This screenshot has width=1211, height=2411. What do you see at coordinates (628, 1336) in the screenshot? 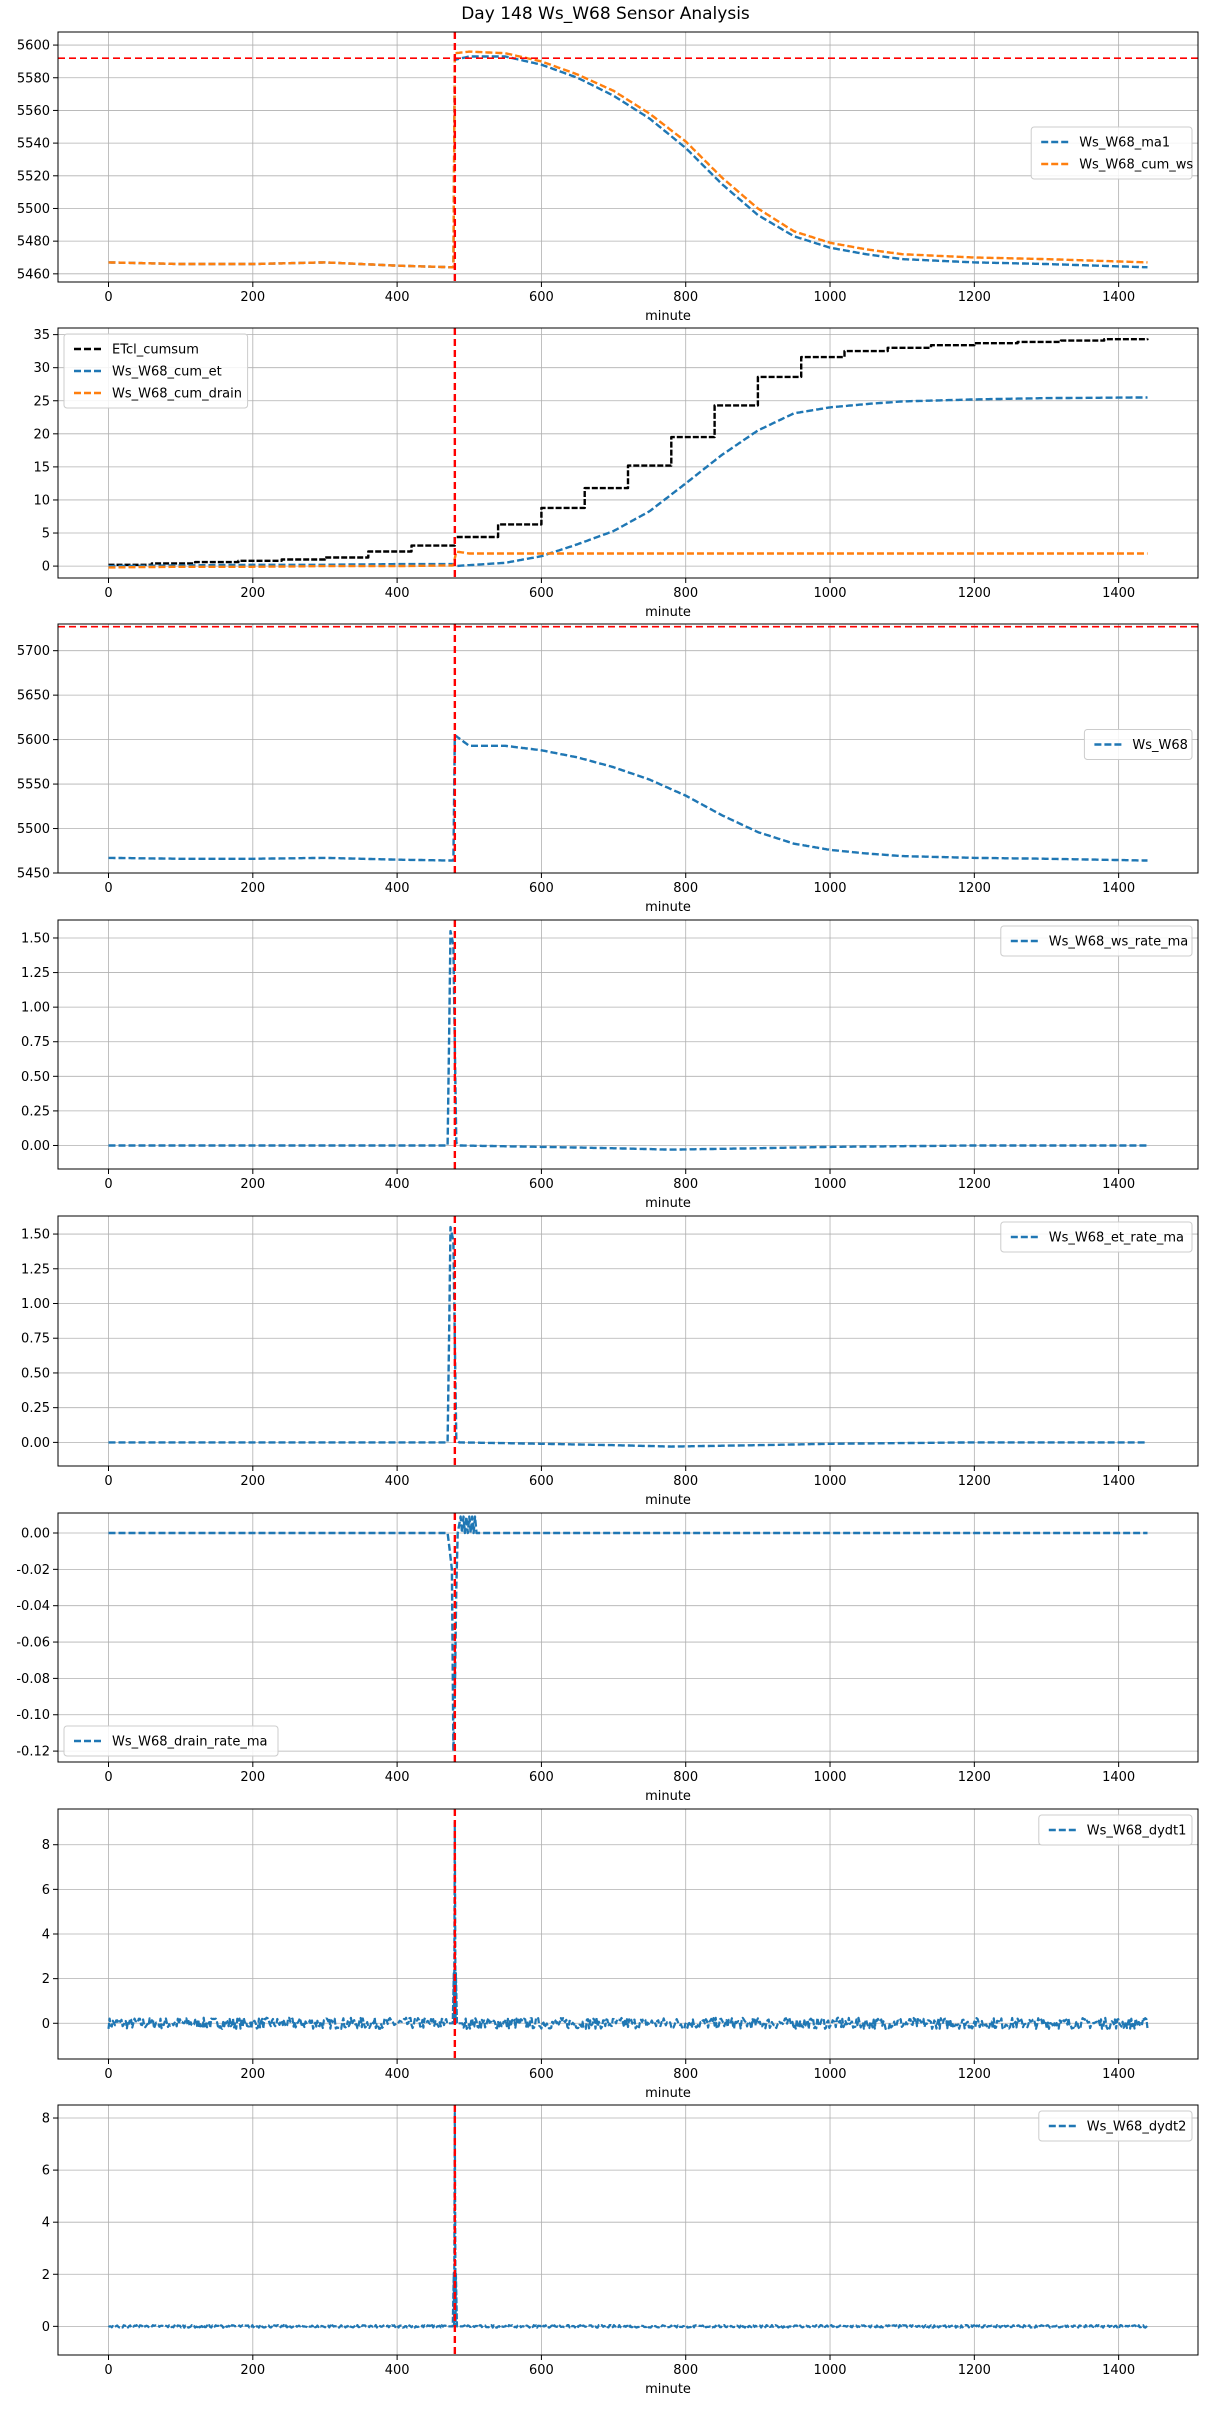
I see `series-line-Ws_W68_et_rate_ma` at bounding box center [628, 1336].